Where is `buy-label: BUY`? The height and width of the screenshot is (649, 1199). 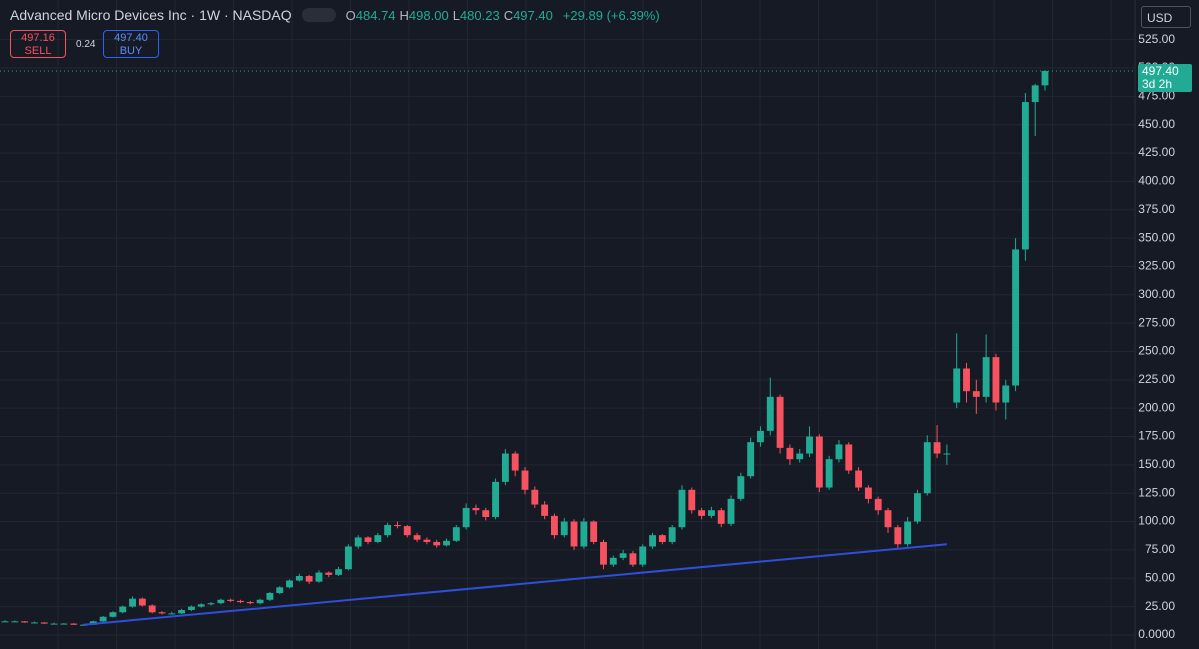
buy-label: BUY is located at coordinates (131, 51).